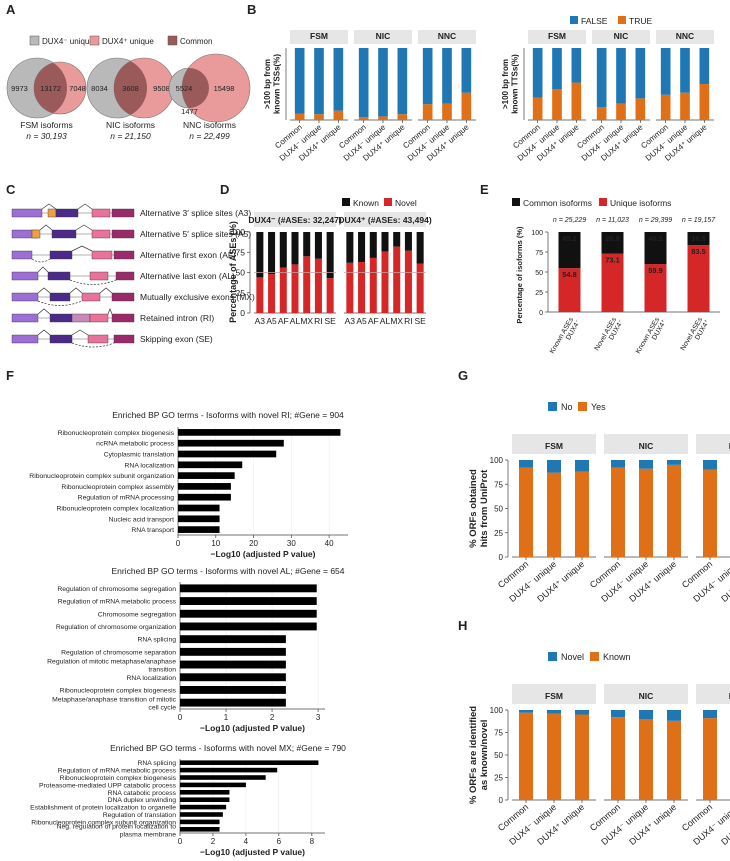  What do you see at coordinates (46, 136) in the screenshot?
I see `venn-set-n: n = 30,193` at bounding box center [46, 136].